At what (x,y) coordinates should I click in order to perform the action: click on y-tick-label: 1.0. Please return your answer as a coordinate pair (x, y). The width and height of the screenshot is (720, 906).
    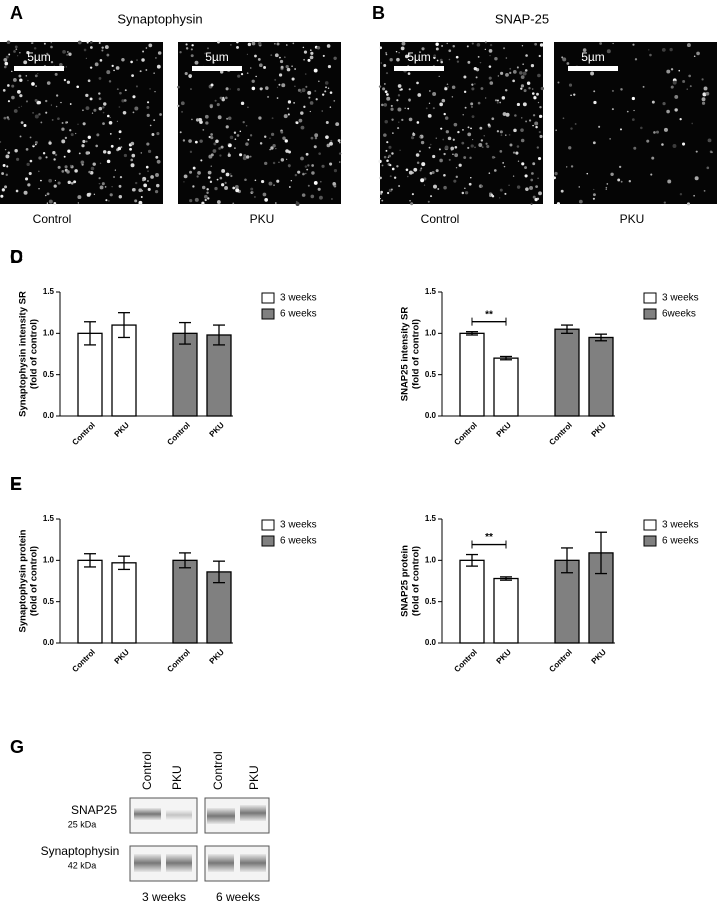
    Looking at the image, I should click on (431, 332).